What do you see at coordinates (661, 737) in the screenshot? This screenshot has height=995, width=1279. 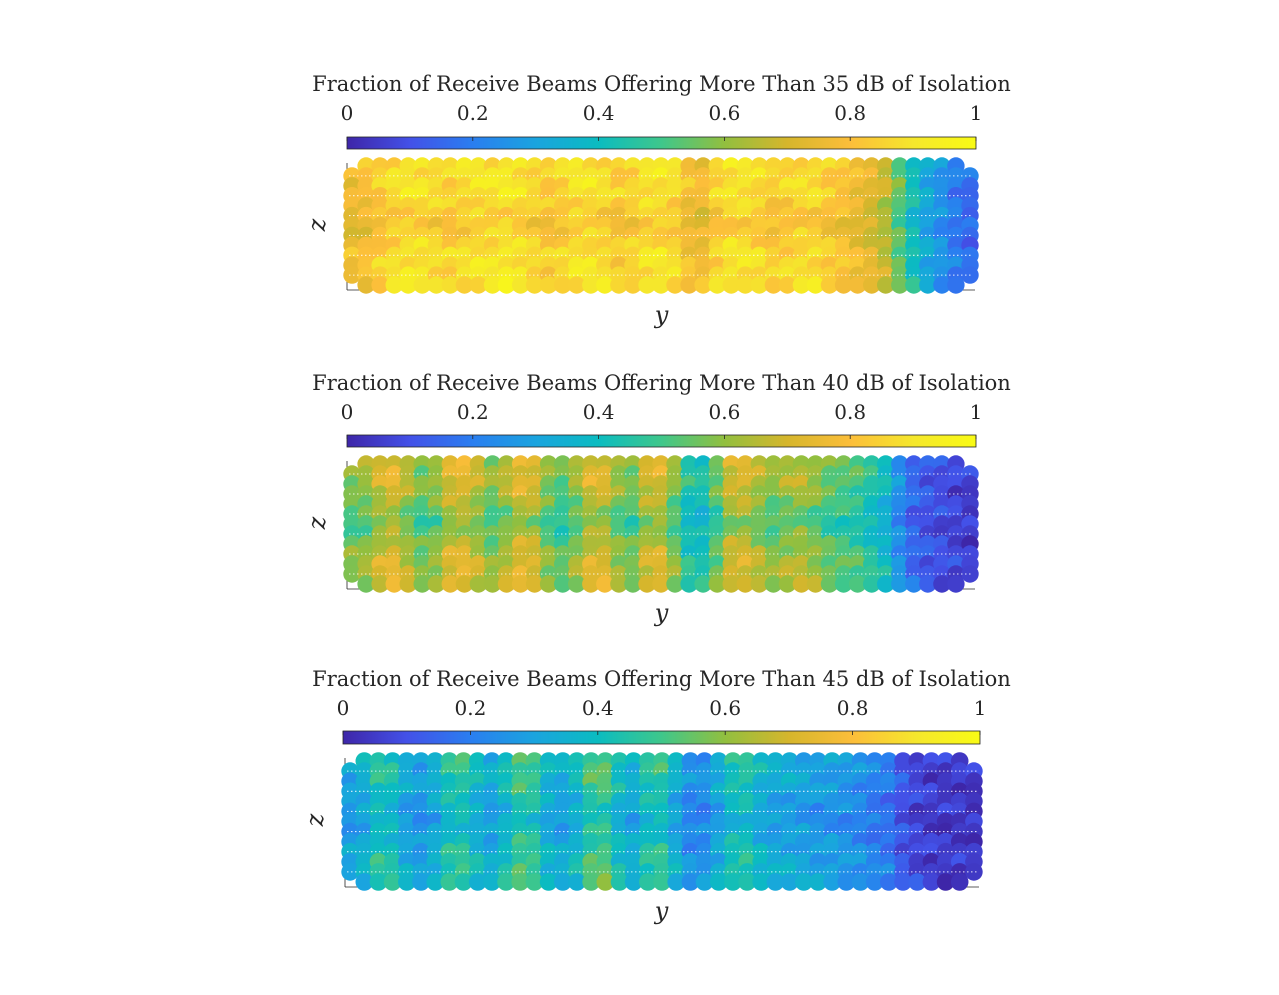 I see `colorbar` at bounding box center [661, 737].